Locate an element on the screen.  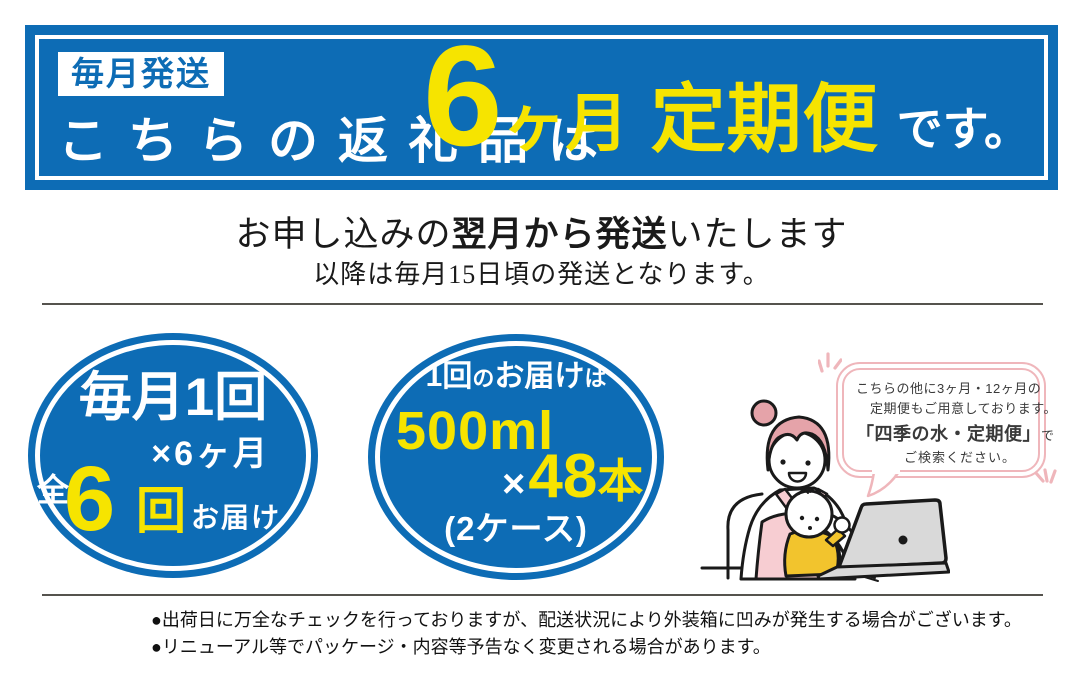
bubble-line2: 定期便もご用意しております。 is located at coordinates (963, 408).